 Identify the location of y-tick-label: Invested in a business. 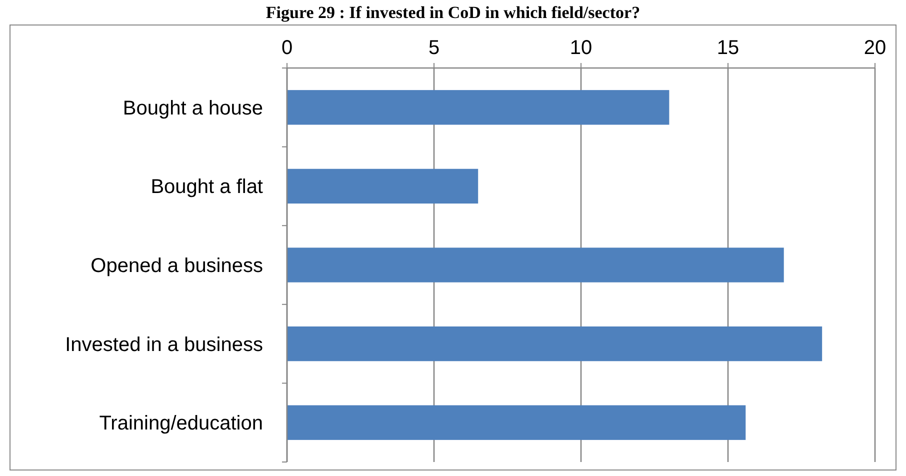
(164, 345).